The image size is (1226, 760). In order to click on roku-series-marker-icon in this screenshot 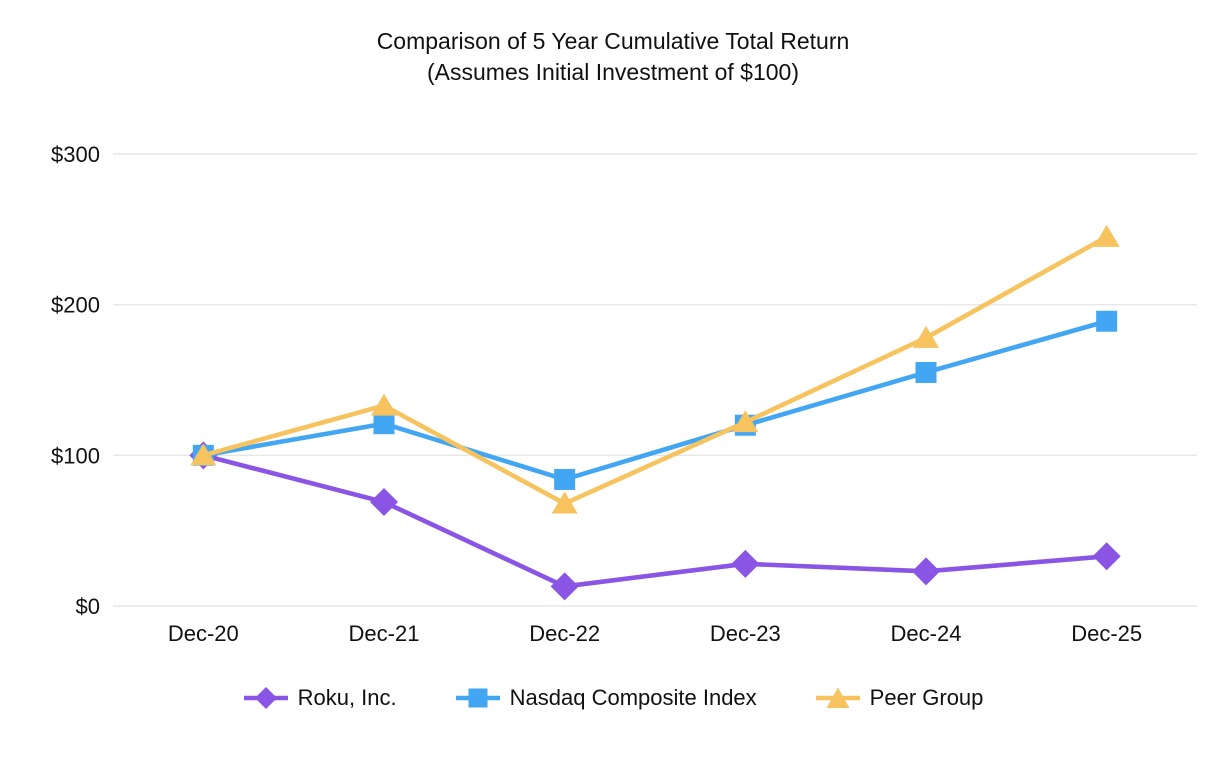, I will do `click(265, 698)`.